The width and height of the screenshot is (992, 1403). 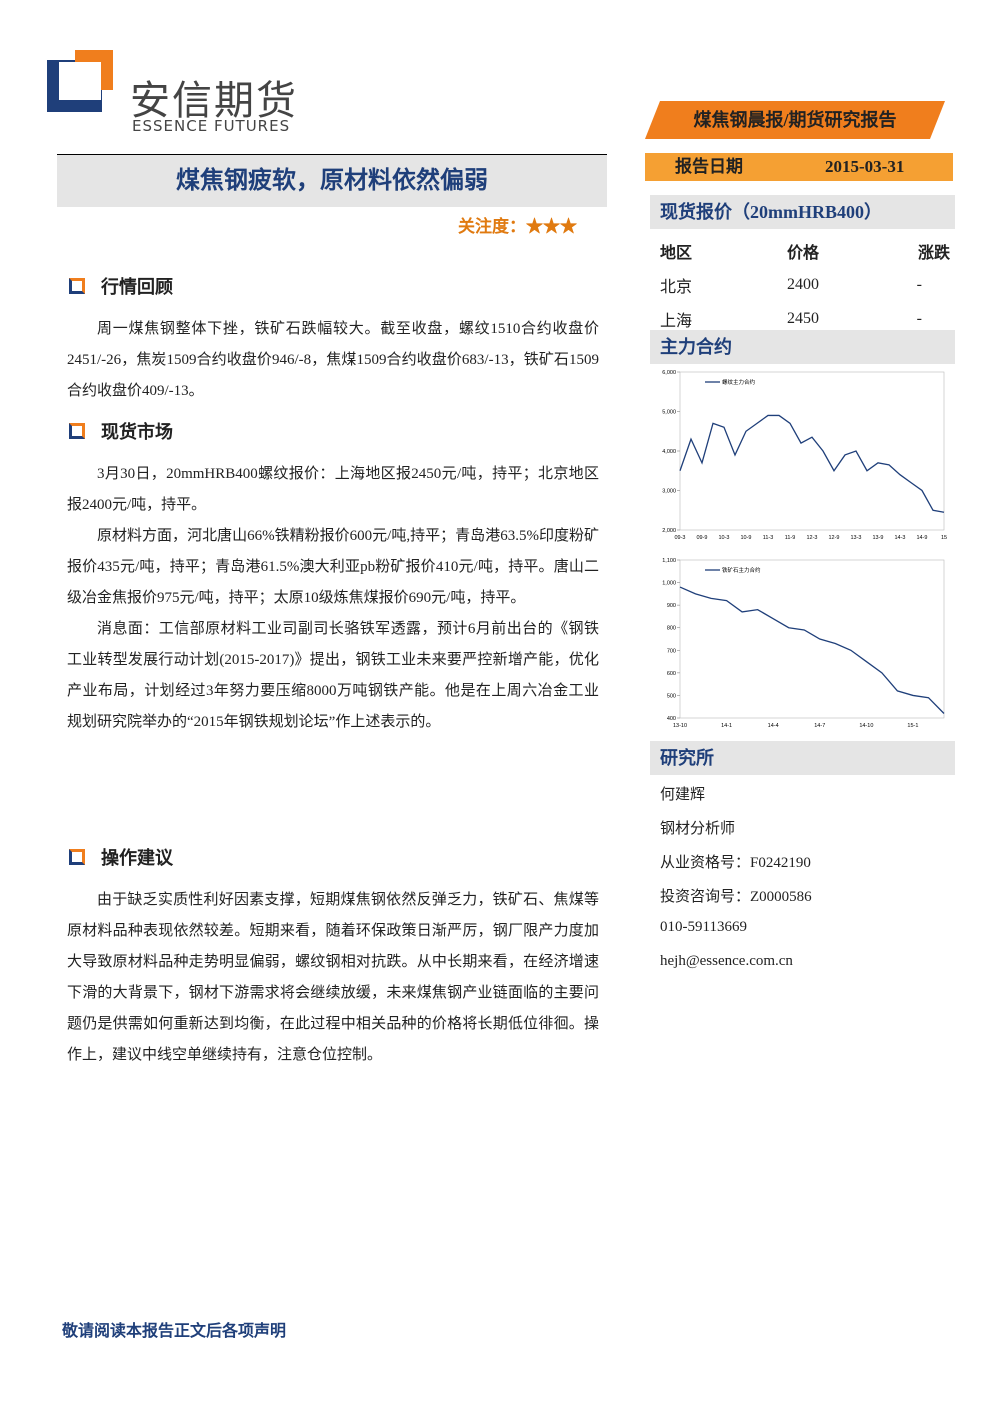 What do you see at coordinates (803, 318) in the screenshot?
I see `cell: 2450` at bounding box center [803, 318].